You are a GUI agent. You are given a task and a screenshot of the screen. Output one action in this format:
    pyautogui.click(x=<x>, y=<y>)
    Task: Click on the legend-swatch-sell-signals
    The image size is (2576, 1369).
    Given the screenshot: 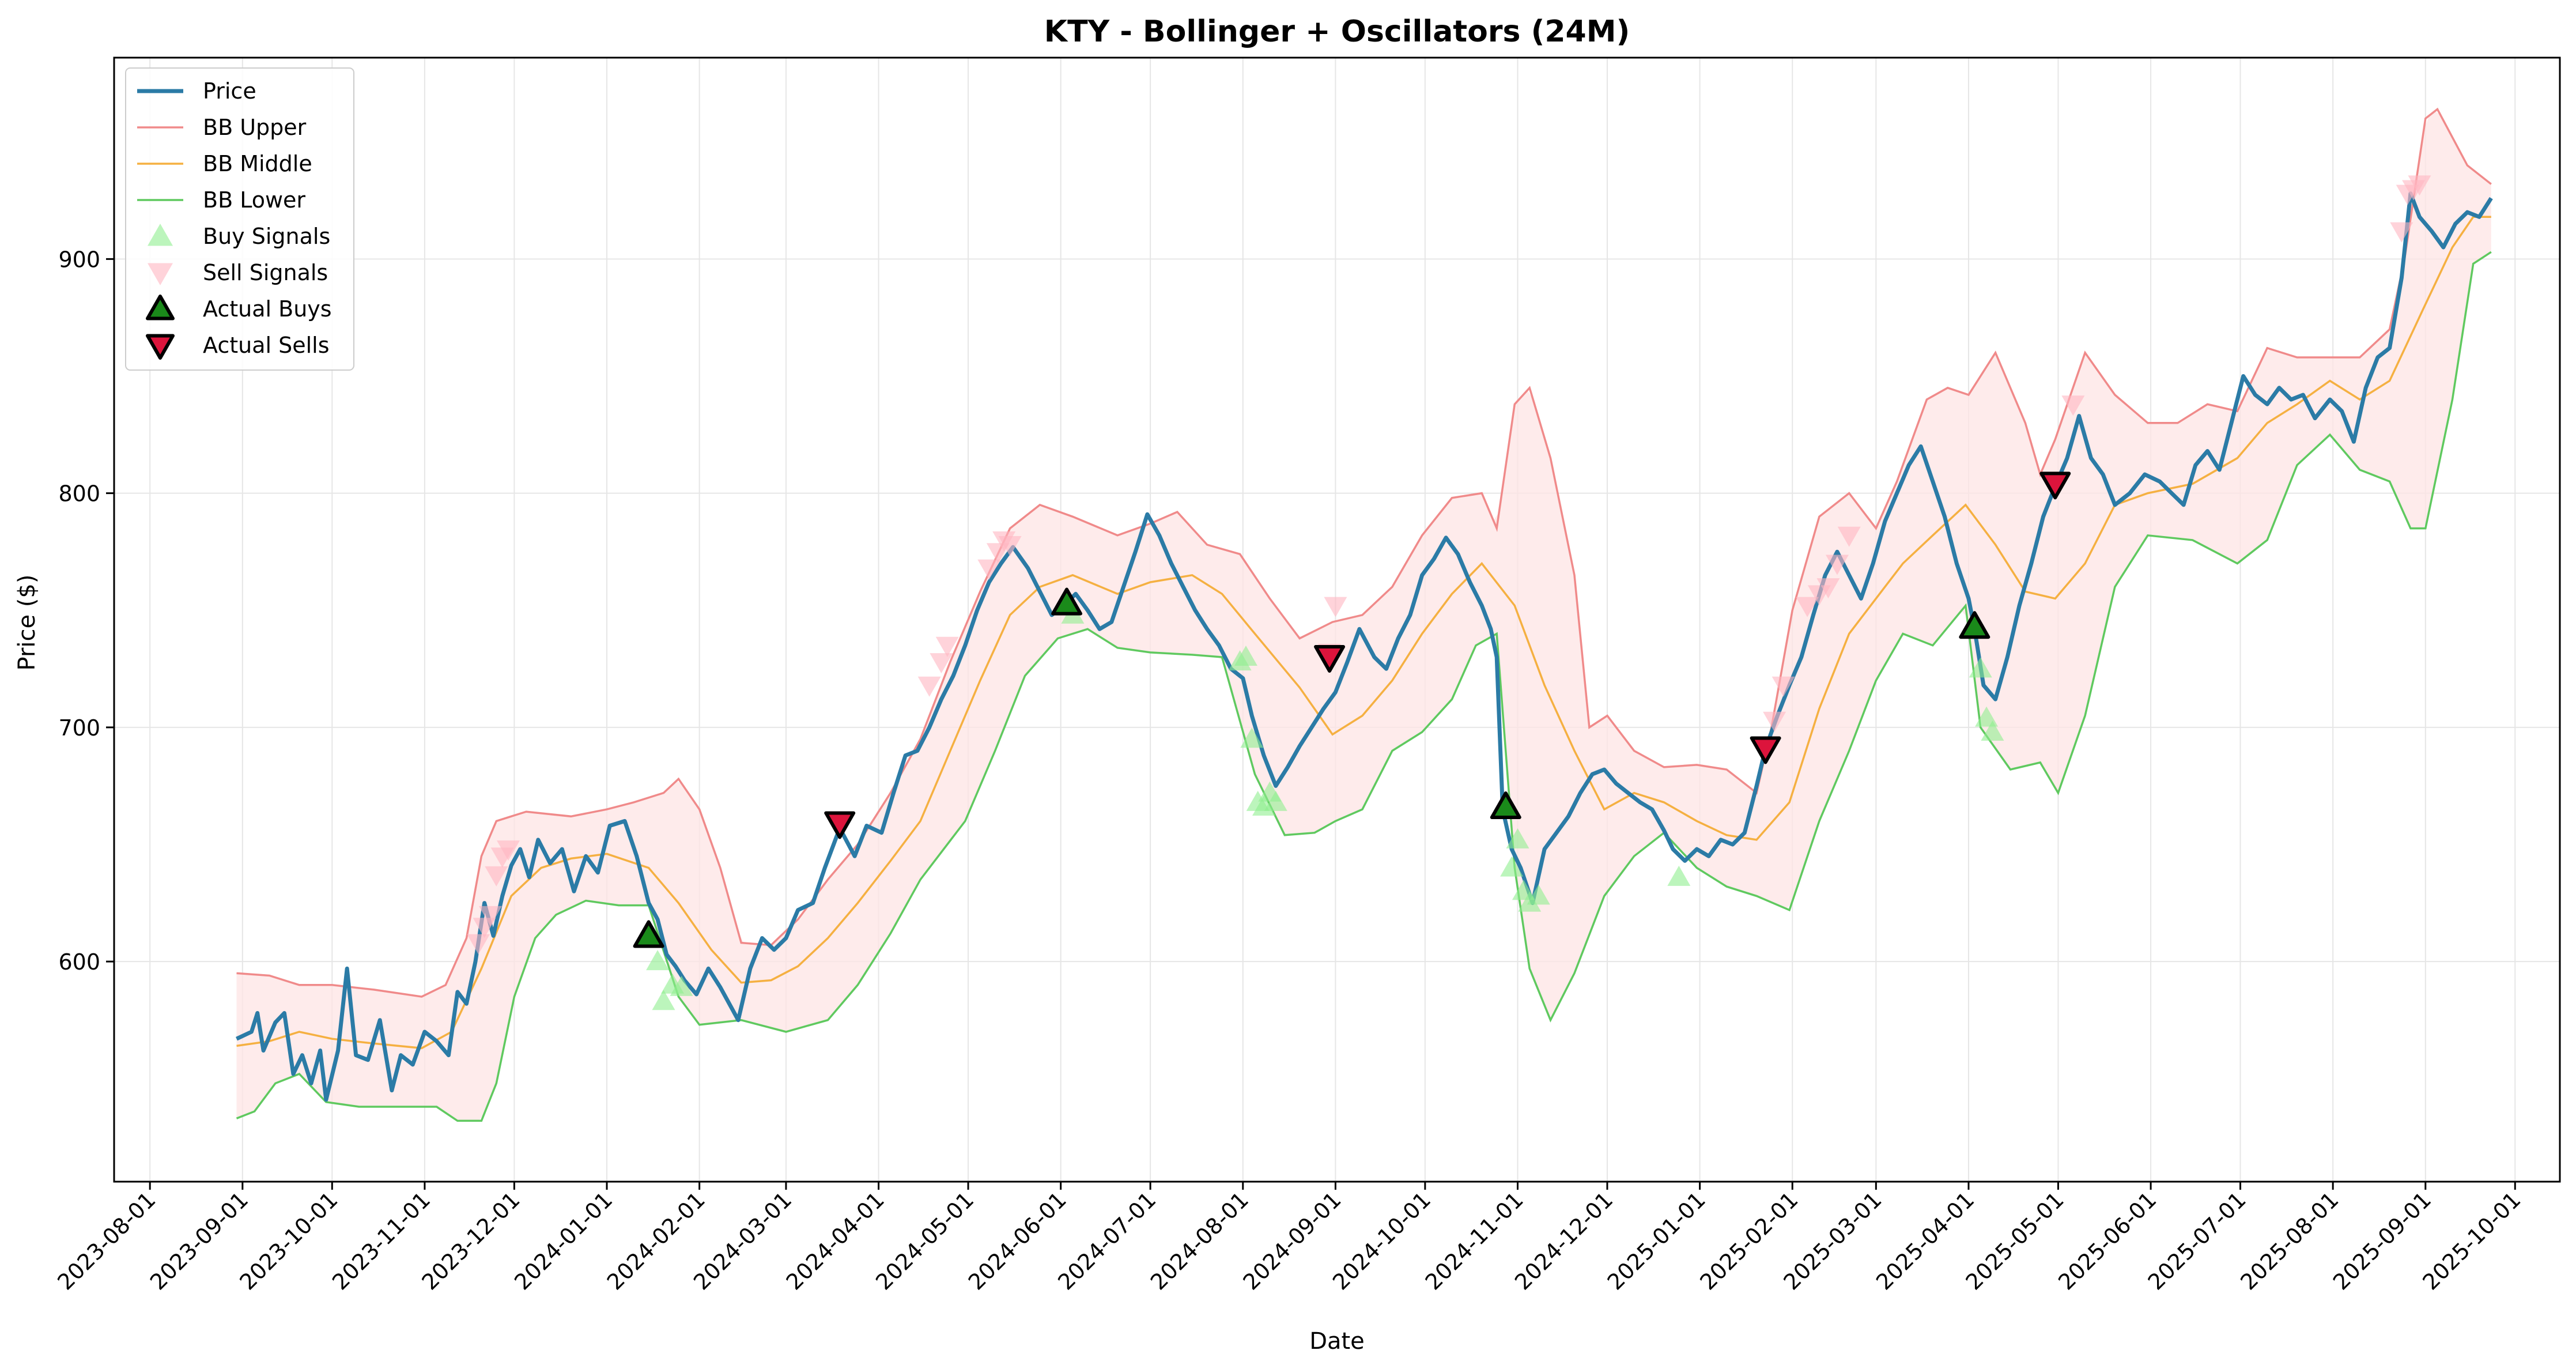 What is the action you would take?
    pyautogui.click(x=160, y=274)
    